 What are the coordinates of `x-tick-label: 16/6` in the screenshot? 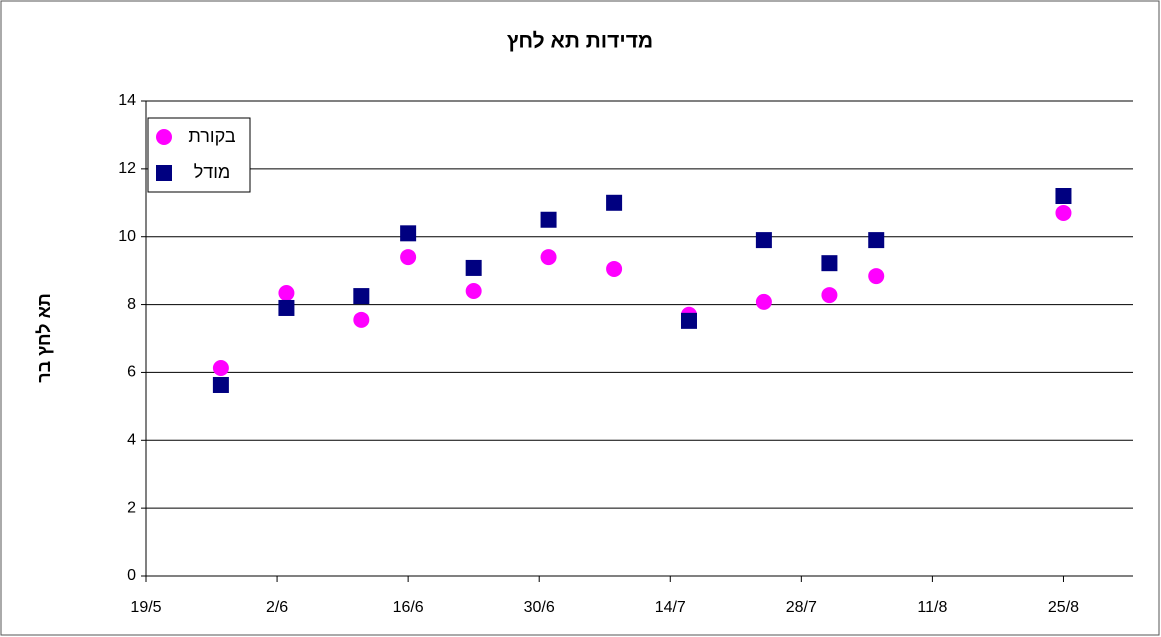 It's located at (408, 607).